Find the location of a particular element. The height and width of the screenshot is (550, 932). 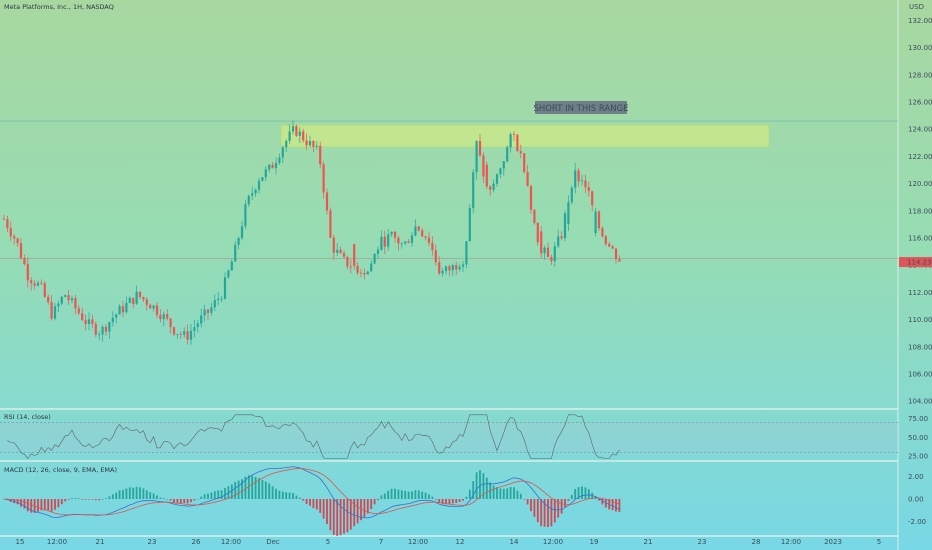

short-zone-box is located at coordinates (525, 136).